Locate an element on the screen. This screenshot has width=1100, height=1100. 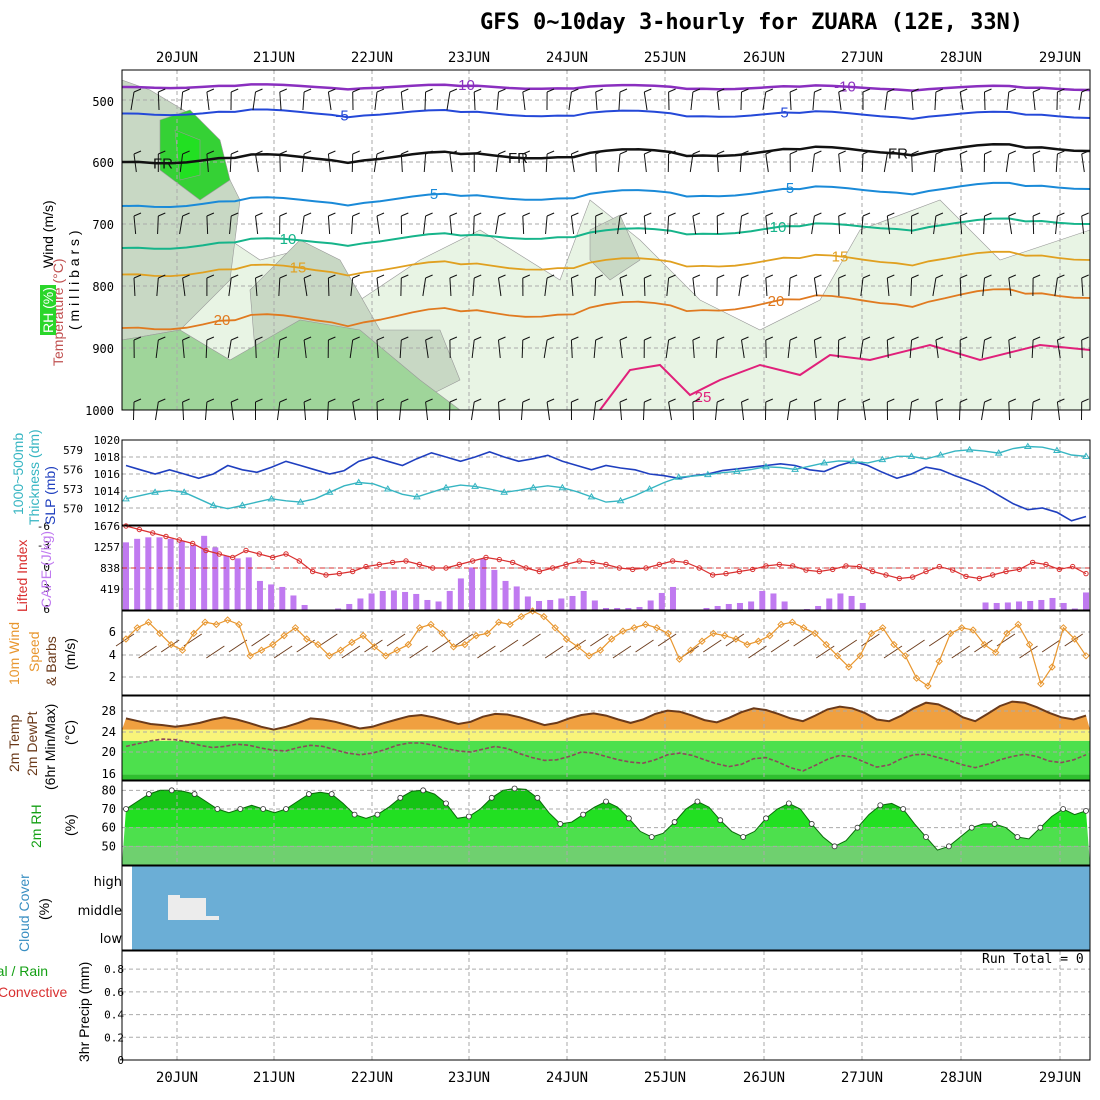
slp-tick: 1020 is located at coordinates (107, 440).